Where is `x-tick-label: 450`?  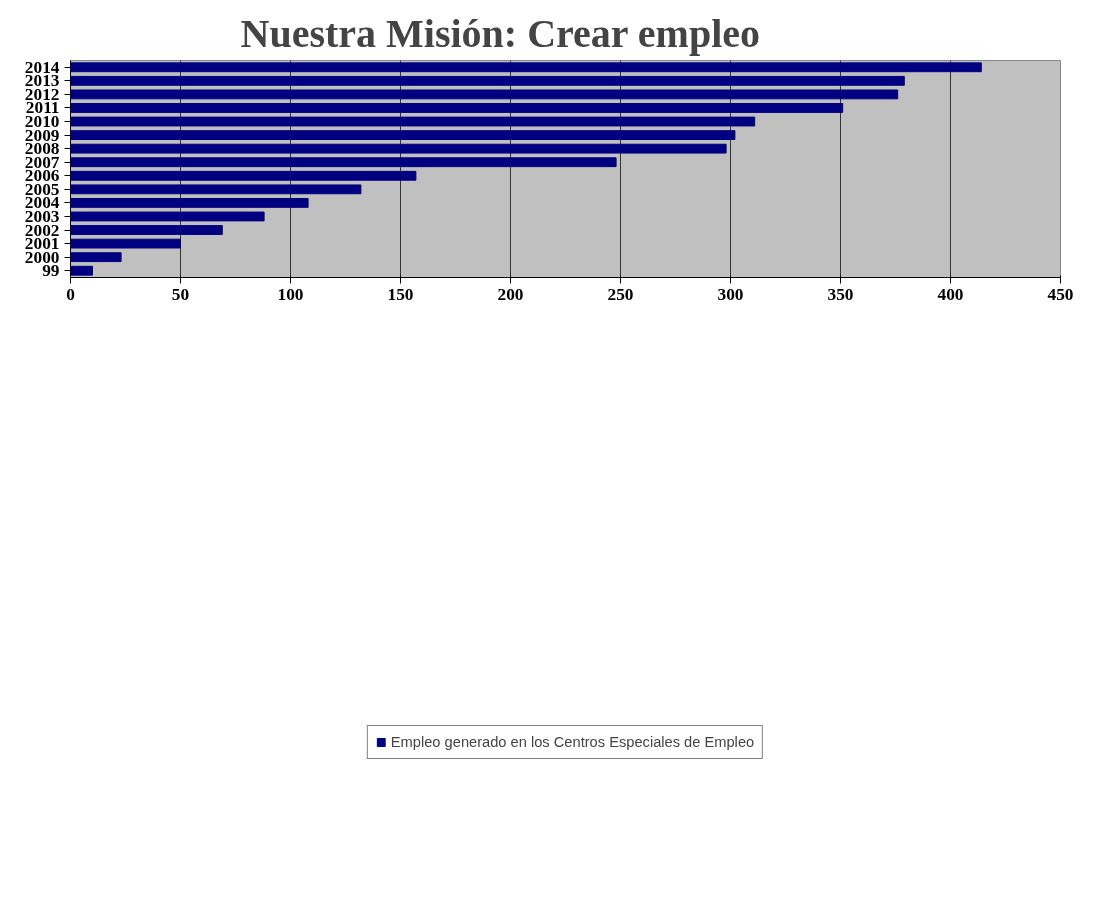 x-tick-label: 450 is located at coordinates (1060, 294).